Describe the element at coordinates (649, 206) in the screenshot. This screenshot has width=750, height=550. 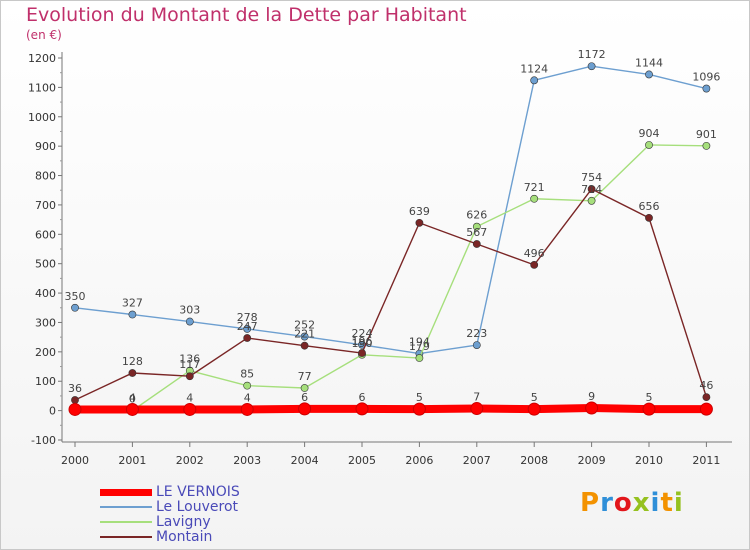
I see `data-label-montain: 656` at that location.